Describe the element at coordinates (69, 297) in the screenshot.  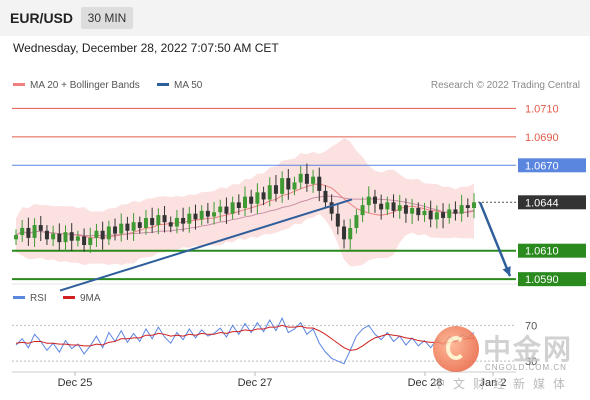
I see `legend-9ma-swatch` at that location.